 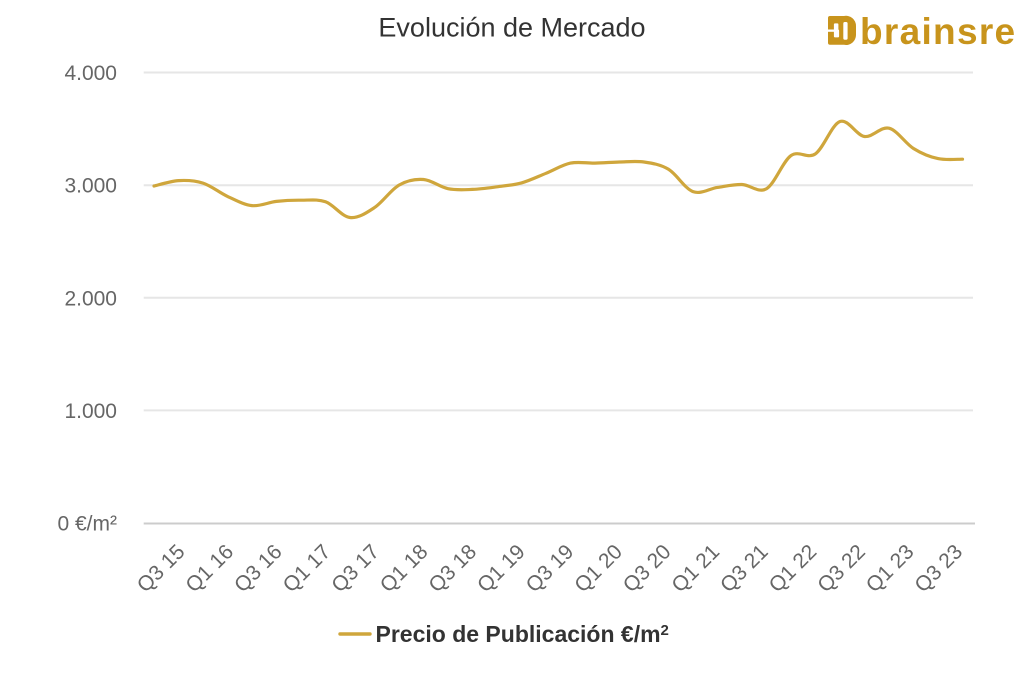 I want to click on svg-text: 3.000, so click(x=90, y=186).